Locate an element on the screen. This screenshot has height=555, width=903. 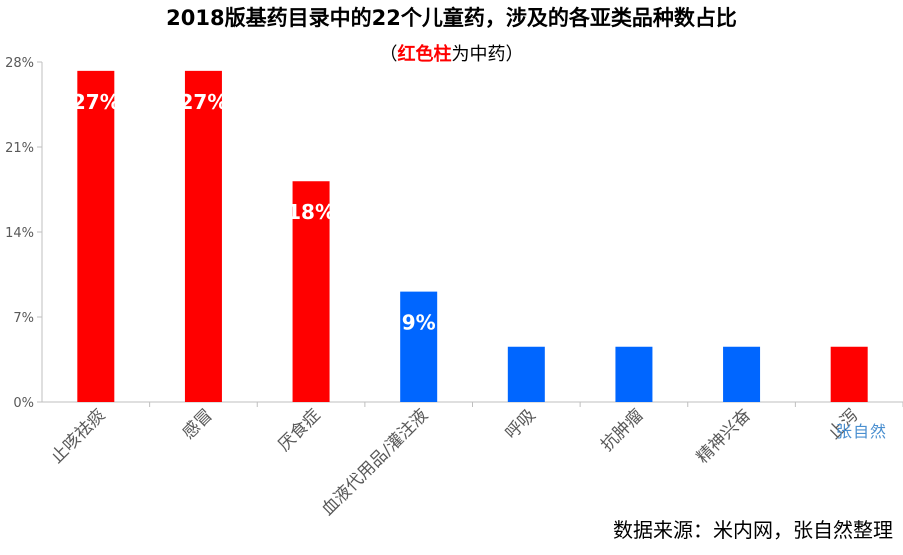
x-category-label: 感冒 is located at coordinates (198, 424).